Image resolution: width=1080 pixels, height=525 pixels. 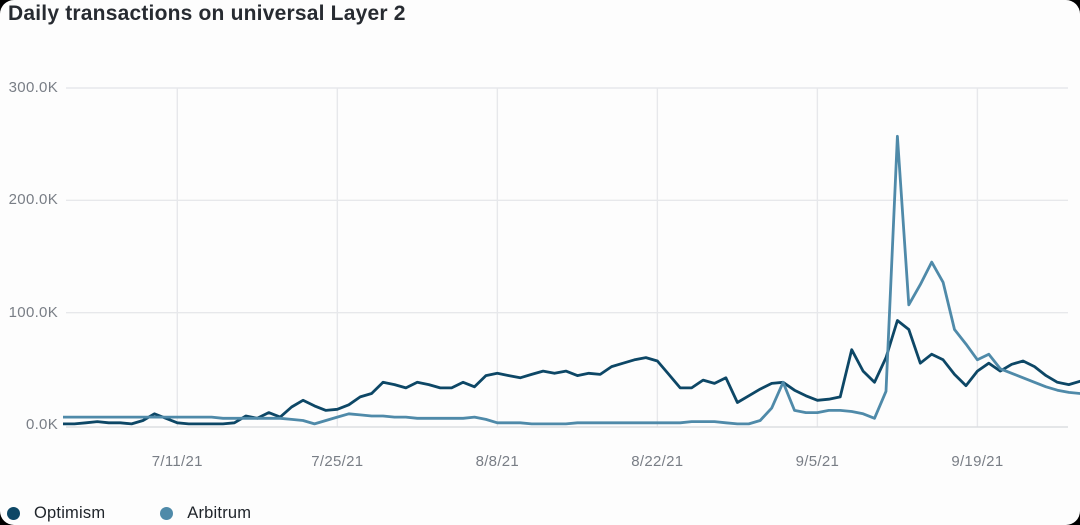 I want to click on arbitrum-series-dot-icon, so click(x=167, y=513).